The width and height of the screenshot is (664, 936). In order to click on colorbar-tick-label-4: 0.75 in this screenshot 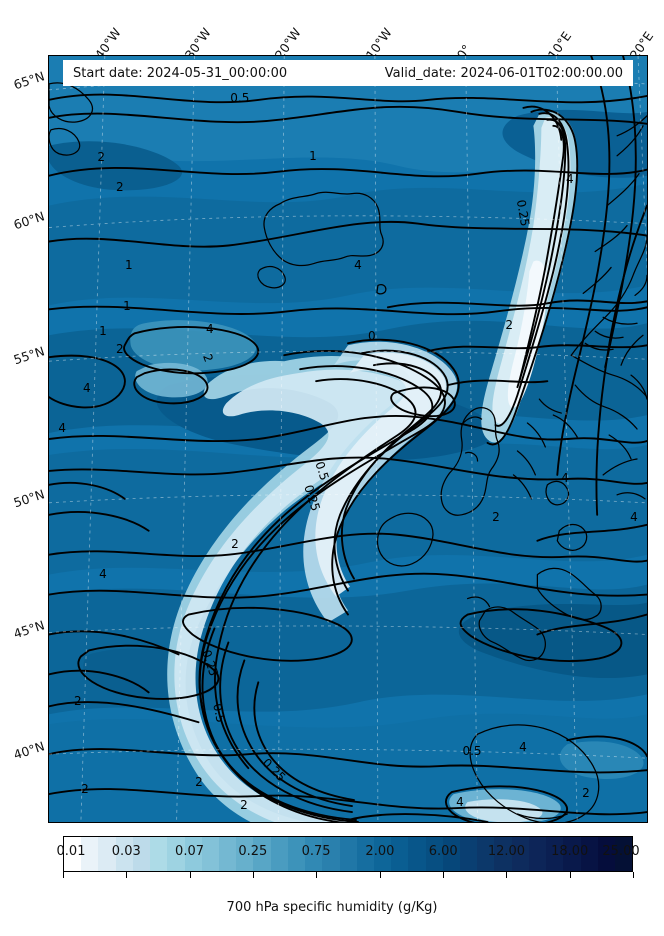, I will do `click(316, 851)`.